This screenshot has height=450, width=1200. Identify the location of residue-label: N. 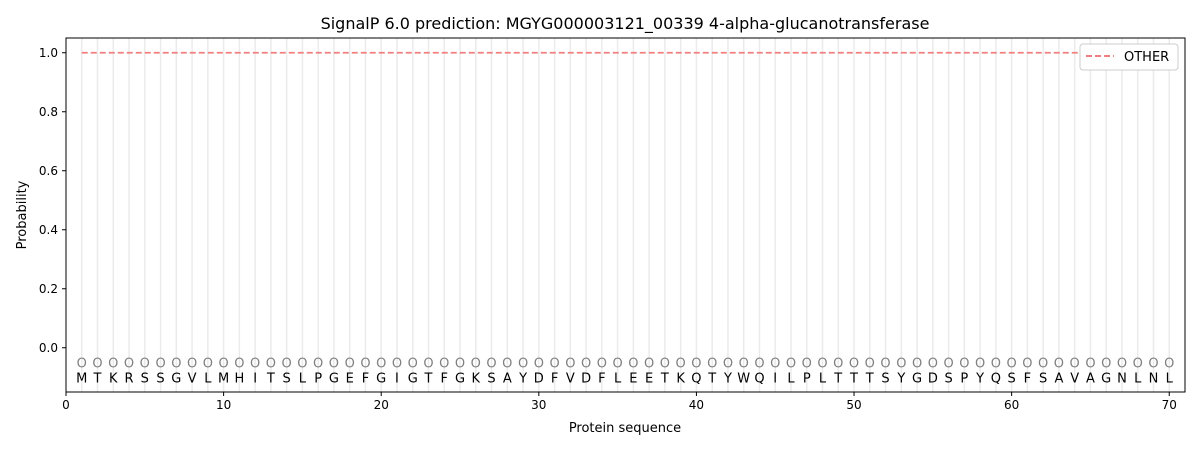
(1154, 378).